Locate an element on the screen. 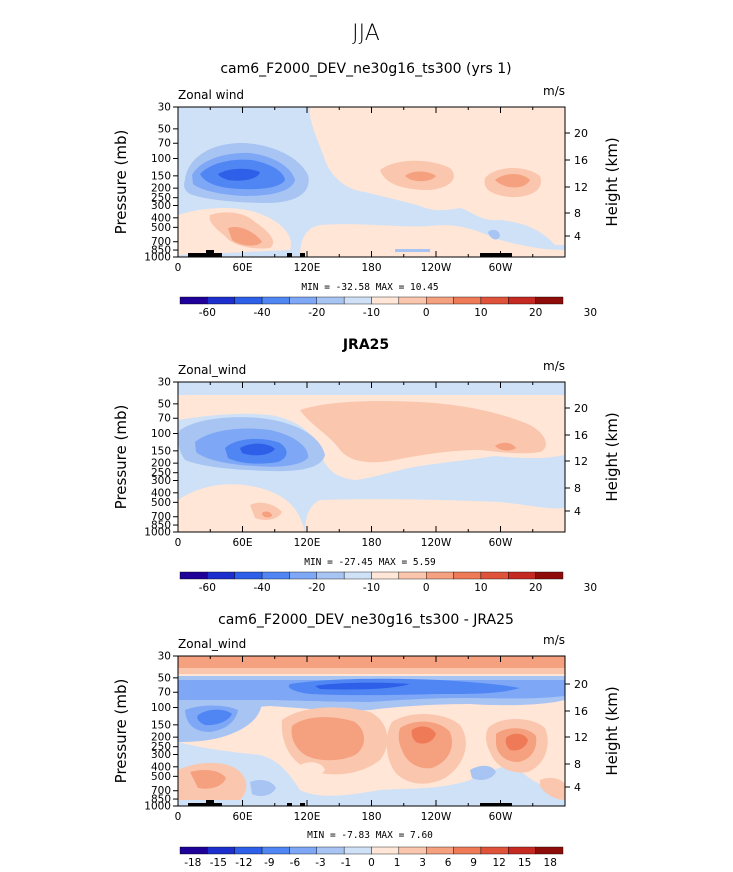 The width and height of the screenshot is (733, 872). panel-3-variable-label: Zonal_wind is located at coordinates (212, 644).